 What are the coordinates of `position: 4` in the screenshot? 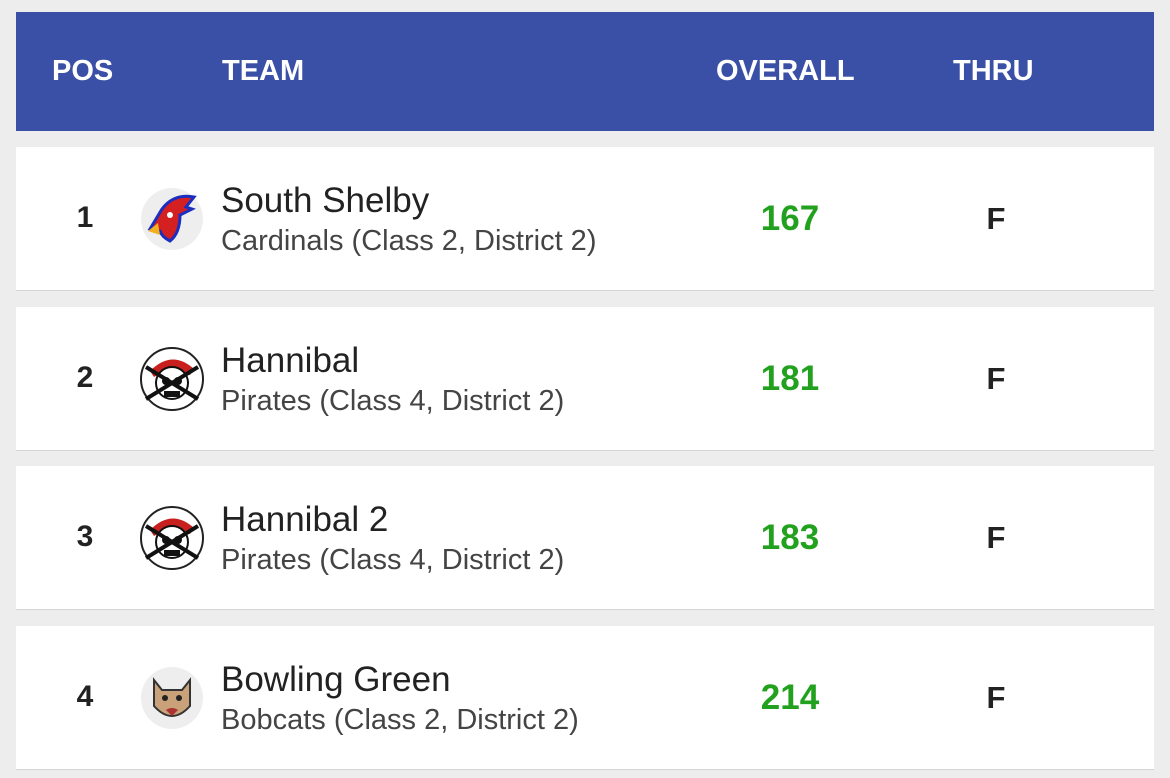 It's located at (85, 696).